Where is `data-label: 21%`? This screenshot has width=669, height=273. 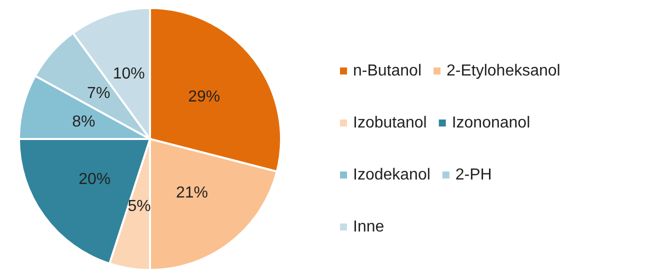 data-label: 21% is located at coordinates (192, 193).